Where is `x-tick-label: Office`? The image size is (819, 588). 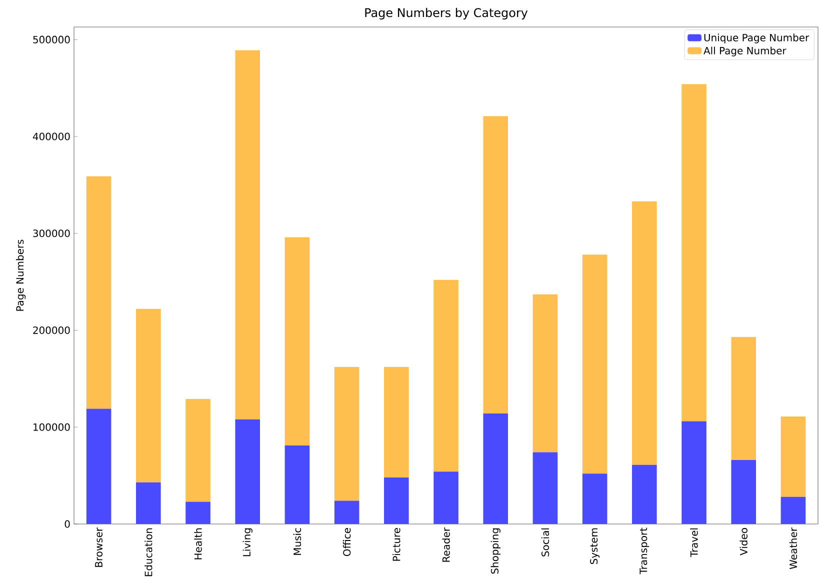 x-tick-label: Office is located at coordinates (346, 542).